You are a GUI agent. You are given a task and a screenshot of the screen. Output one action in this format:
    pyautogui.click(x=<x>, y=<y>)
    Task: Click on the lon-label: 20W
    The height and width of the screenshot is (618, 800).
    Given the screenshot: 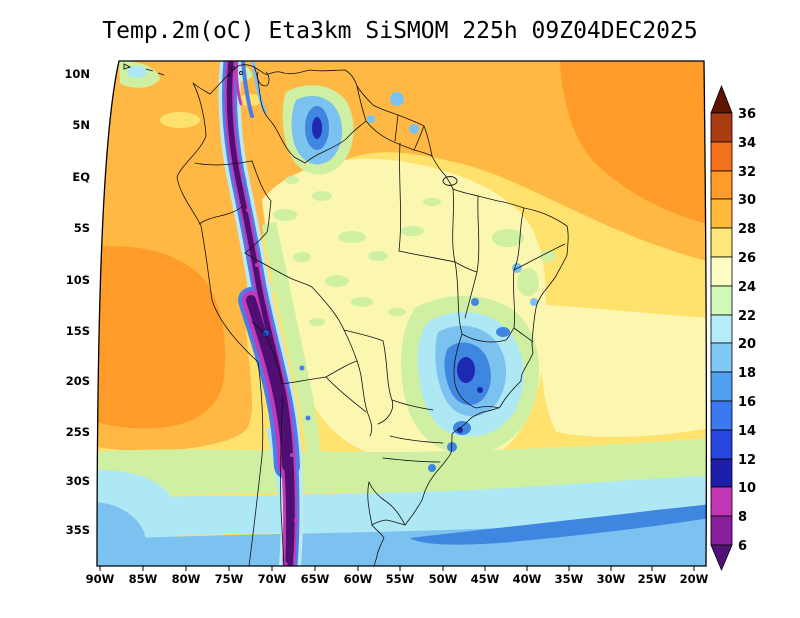 What is the action you would take?
    pyautogui.click(x=694, y=579)
    